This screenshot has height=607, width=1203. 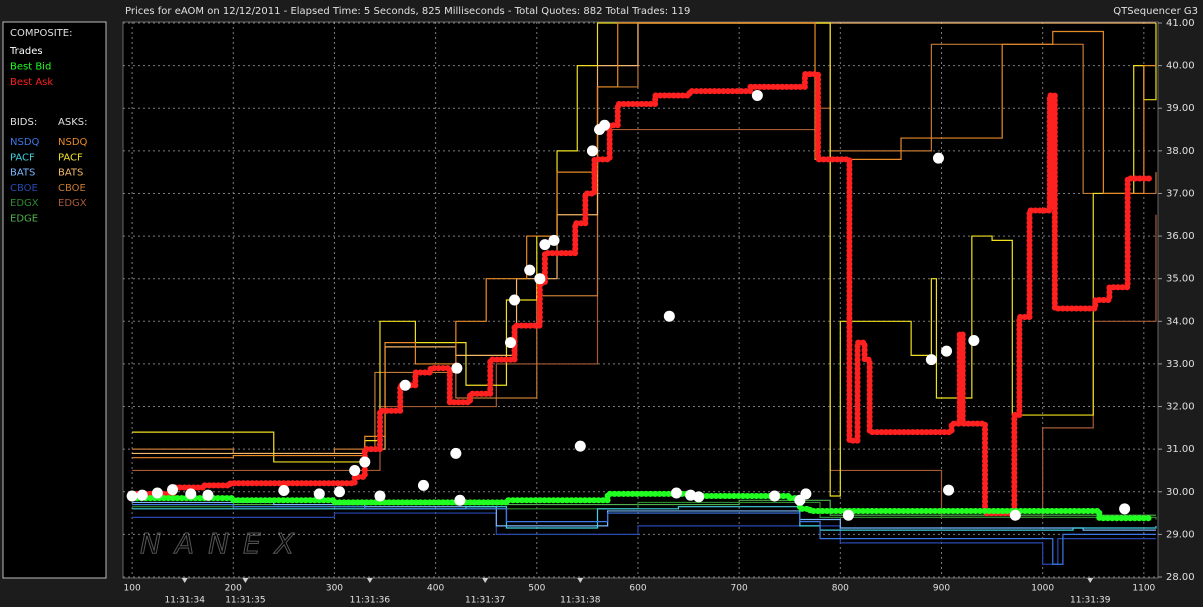 What do you see at coordinates (1180, 407) in the screenshot?
I see `y-tick-label: 32.00` at bounding box center [1180, 407].